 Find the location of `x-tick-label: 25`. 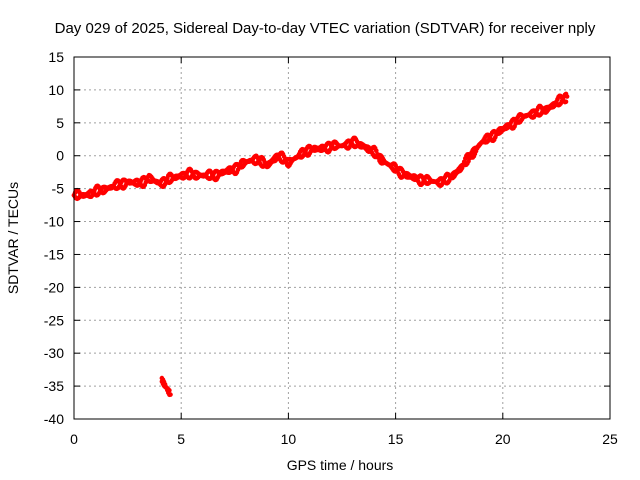

x-tick-label: 25 is located at coordinates (610, 439).